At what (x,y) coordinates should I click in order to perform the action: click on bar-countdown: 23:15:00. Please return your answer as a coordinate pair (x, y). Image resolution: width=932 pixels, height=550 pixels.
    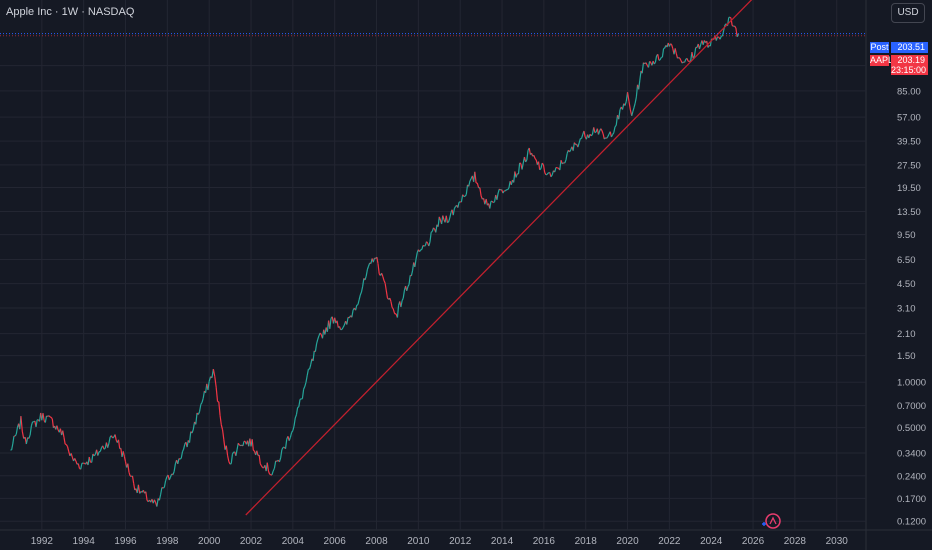
    Looking at the image, I should click on (909, 70).